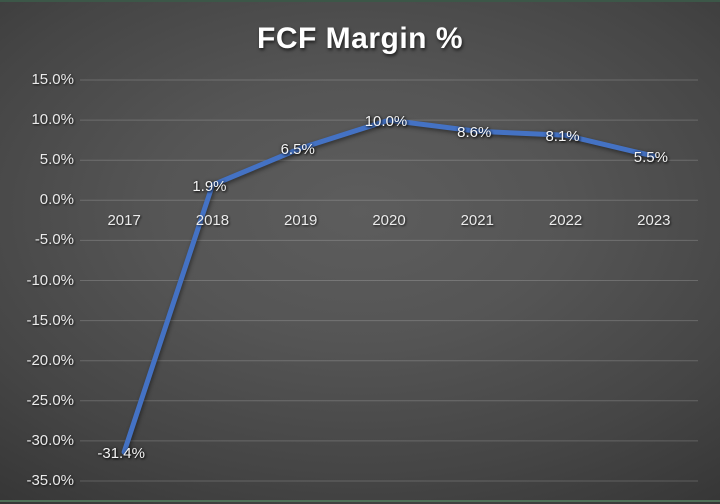 Image resolution: width=720 pixels, height=504 pixels. Describe the element at coordinates (50, 360) in the screenshot. I see `y-axis-tick-label: -20.0%` at that location.